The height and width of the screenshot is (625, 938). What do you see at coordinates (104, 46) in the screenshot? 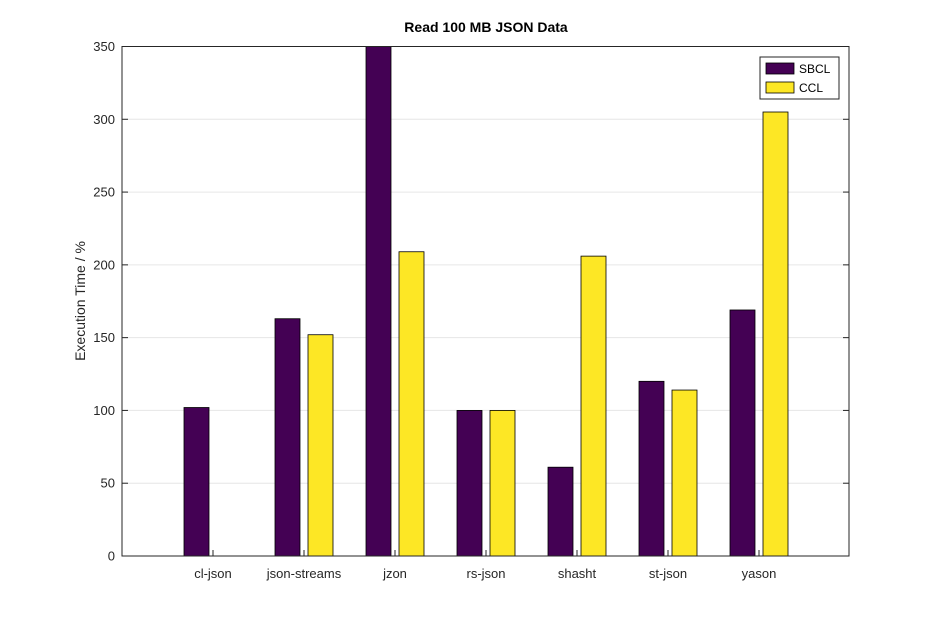
I see `y-tick-label: 350` at bounding box center [104, 46].